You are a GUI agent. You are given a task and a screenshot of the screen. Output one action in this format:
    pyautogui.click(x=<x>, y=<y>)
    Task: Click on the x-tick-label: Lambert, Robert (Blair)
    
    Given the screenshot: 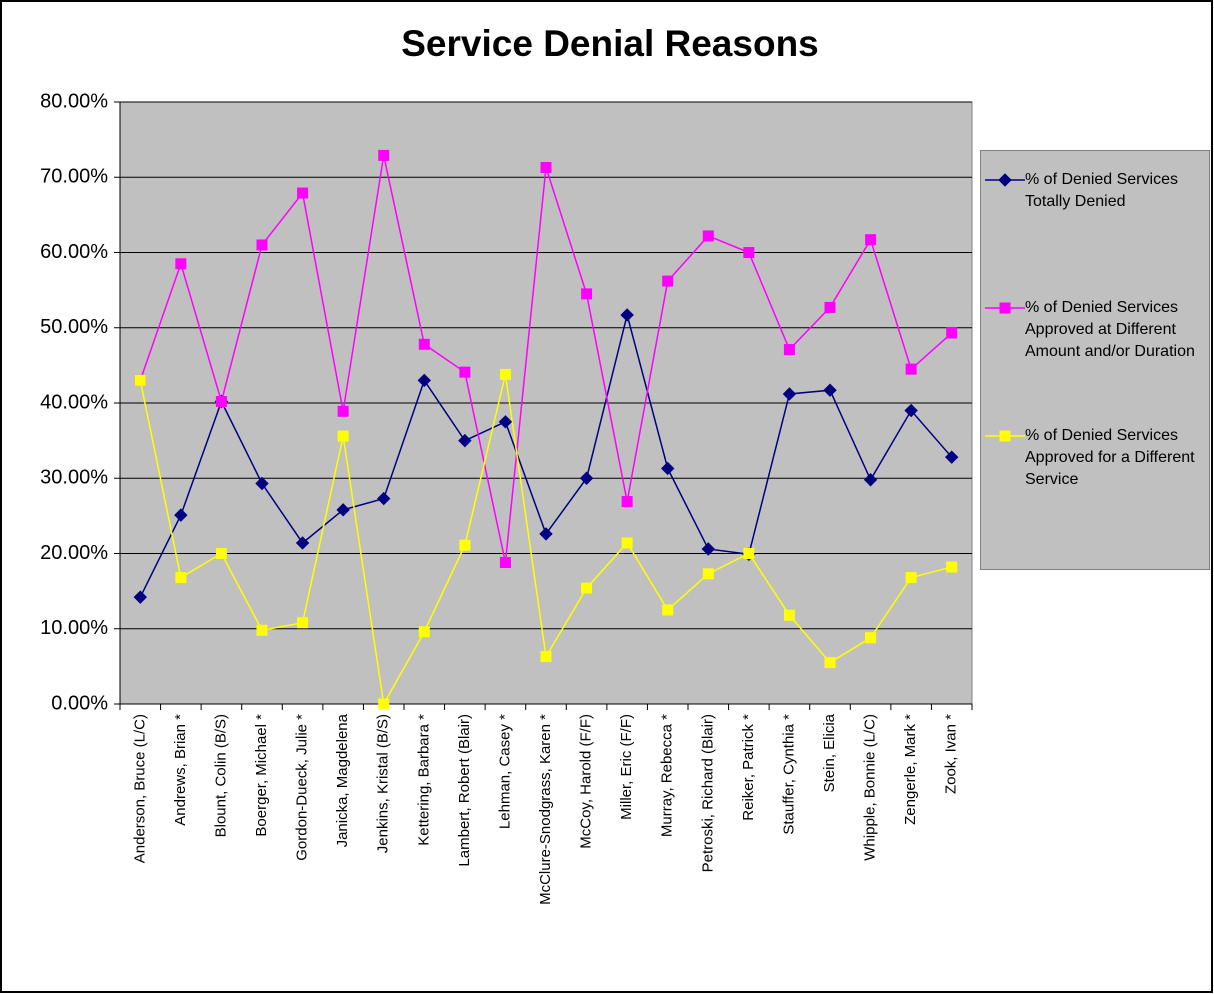 What is the action you would take?
    pyautogui.click(x=464, y=790)
    